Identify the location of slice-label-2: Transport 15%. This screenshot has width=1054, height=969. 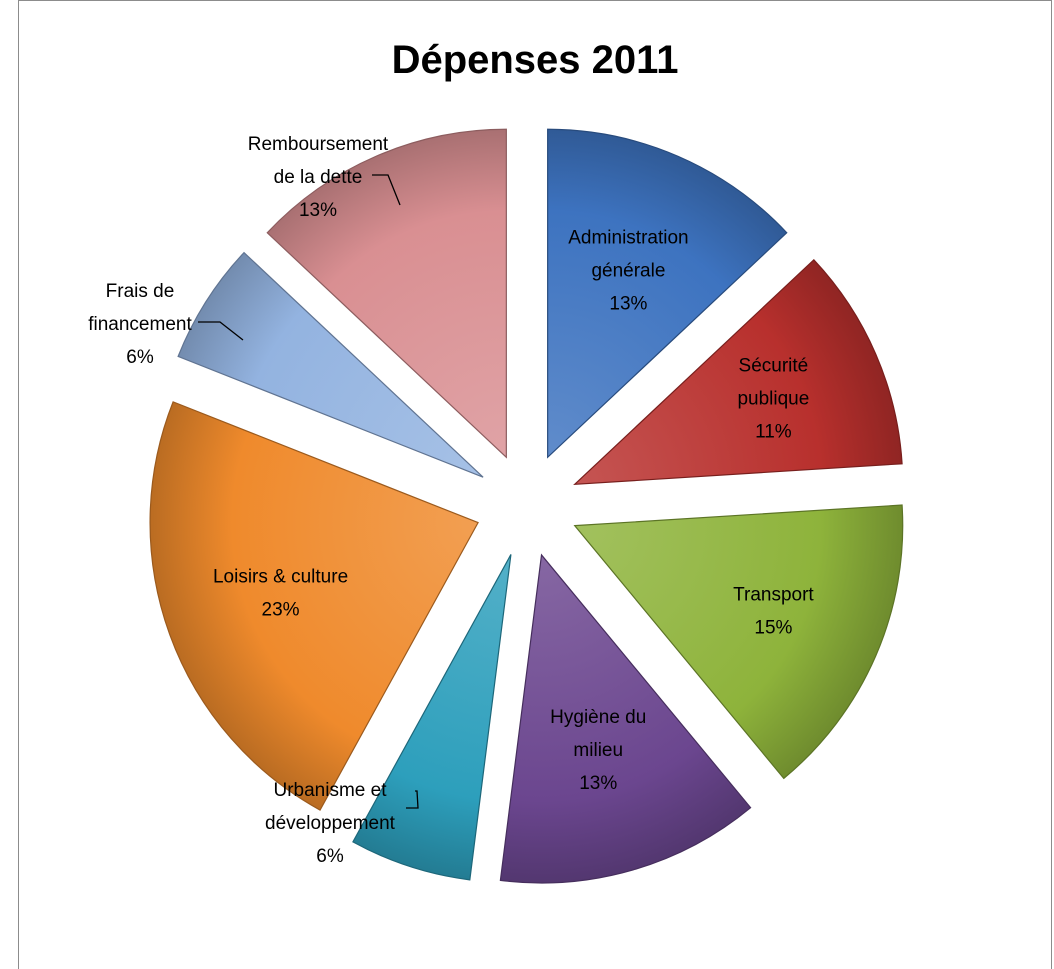
(773, 612).